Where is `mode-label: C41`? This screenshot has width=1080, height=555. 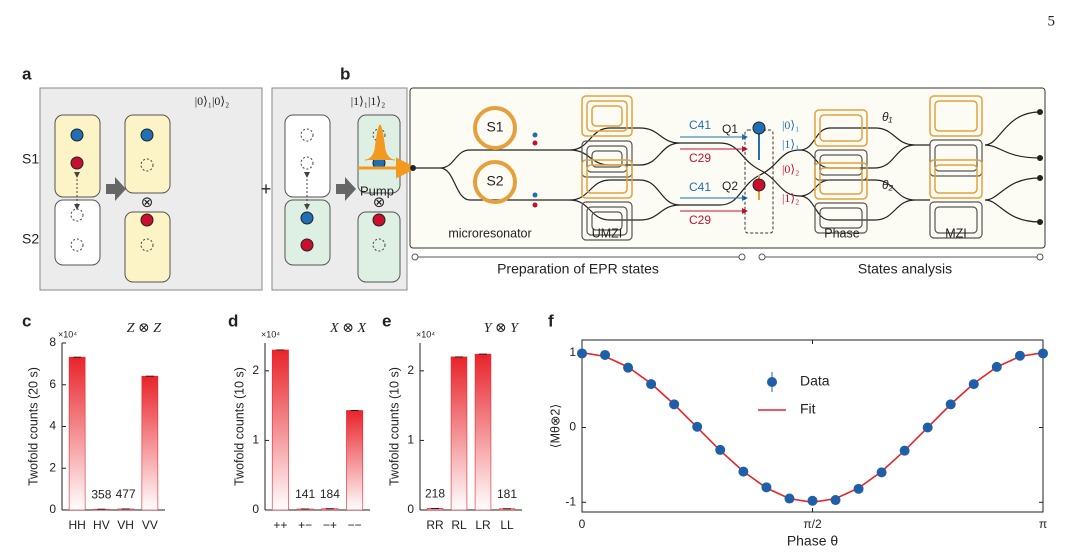
mode-label: C41 is located at coordinates (700, 187).